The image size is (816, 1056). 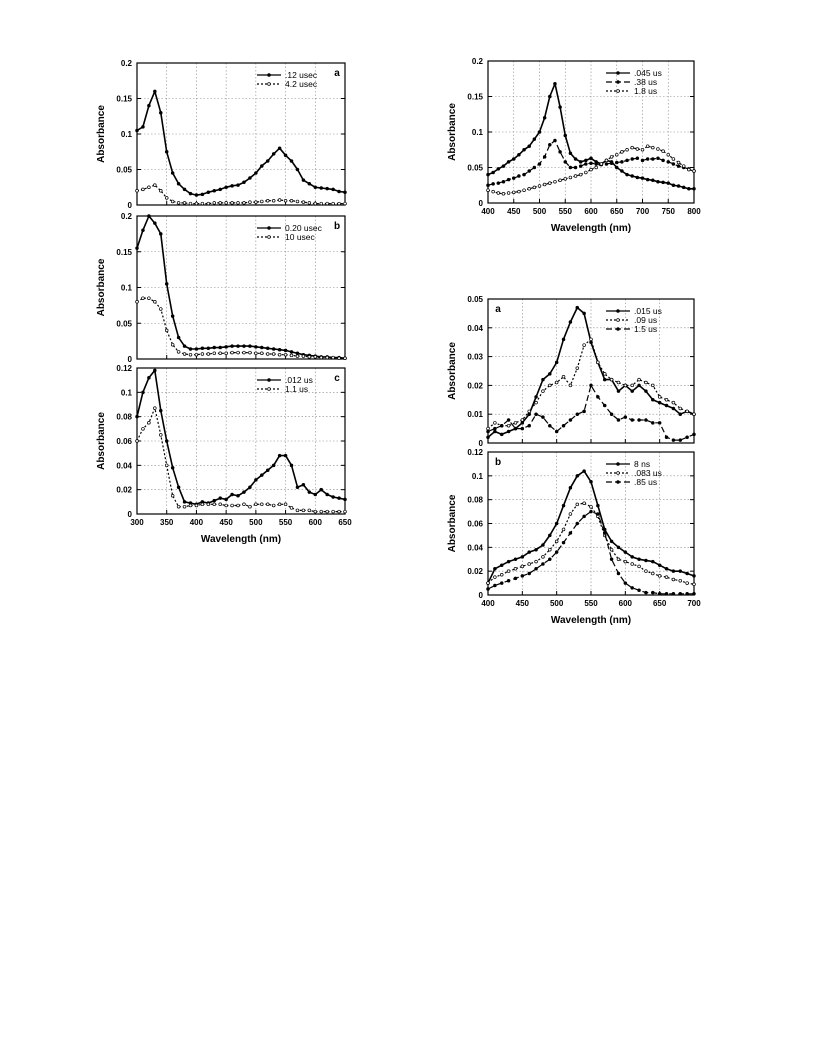 What do you see at coordinates (648, 73) in the screenshot?
I see `legend-label: .045 us` at bounding box center [648, 73].